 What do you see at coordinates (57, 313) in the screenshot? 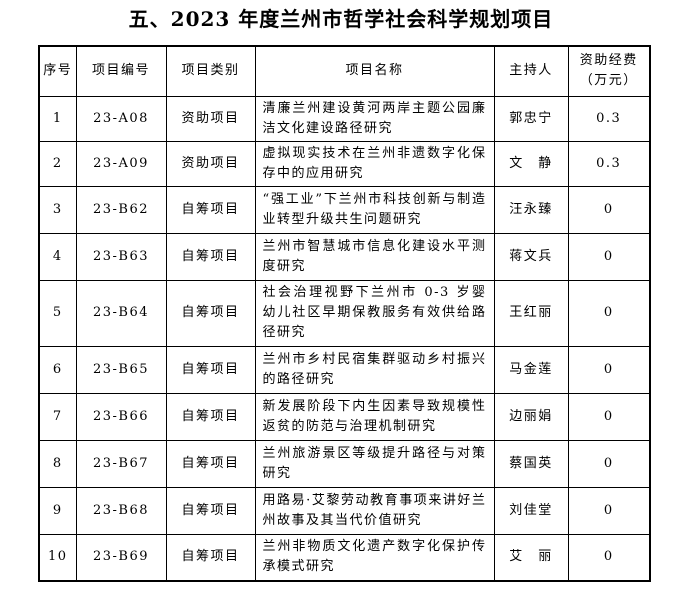
I see `row-number-cell: 5` at bounding box center [57, 313].